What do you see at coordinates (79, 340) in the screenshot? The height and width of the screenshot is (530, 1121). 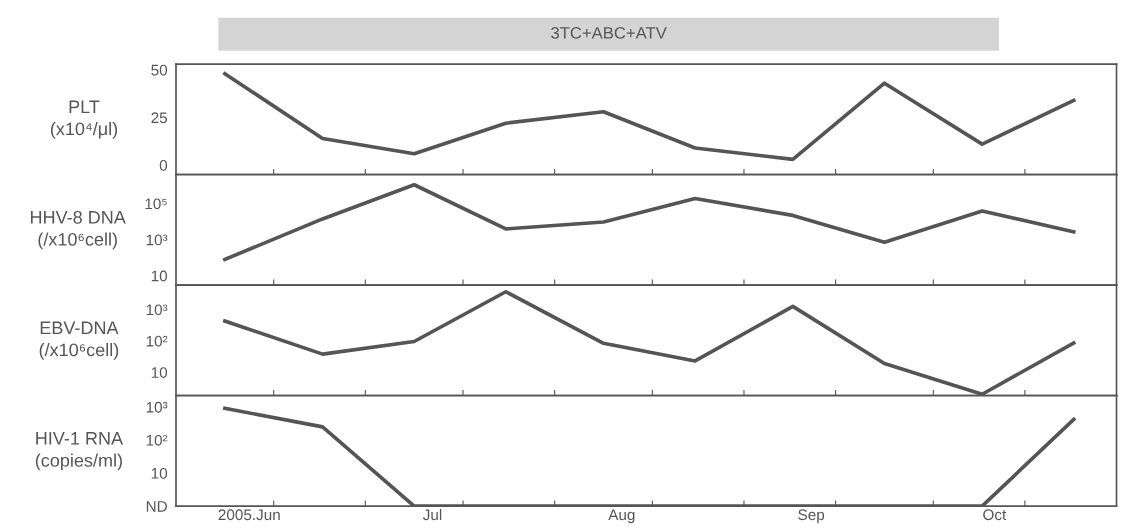 I see `y-axis-title: EBV-DNA (/x10⁶cell)` at bounding box center [79, 340].